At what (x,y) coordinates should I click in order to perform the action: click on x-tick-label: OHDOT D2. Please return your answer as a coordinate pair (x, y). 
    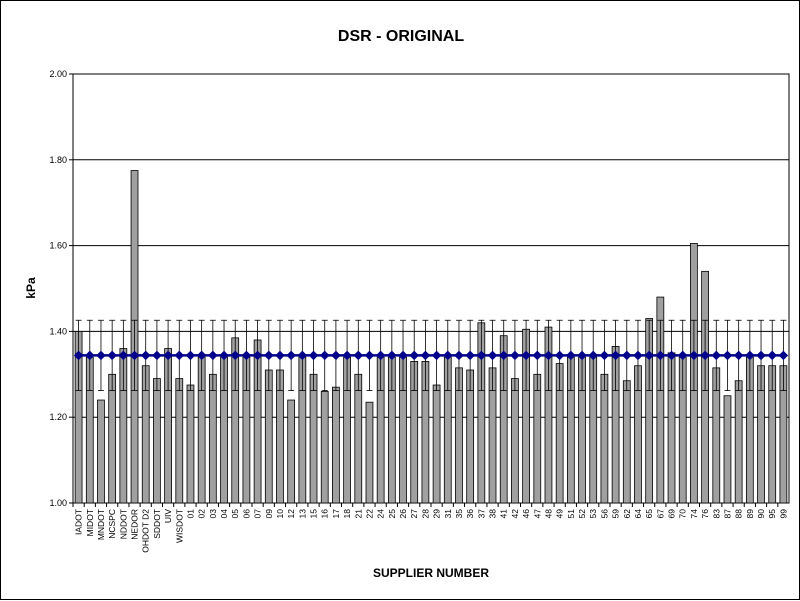
    Looking at the image, I should click on (146, 531).